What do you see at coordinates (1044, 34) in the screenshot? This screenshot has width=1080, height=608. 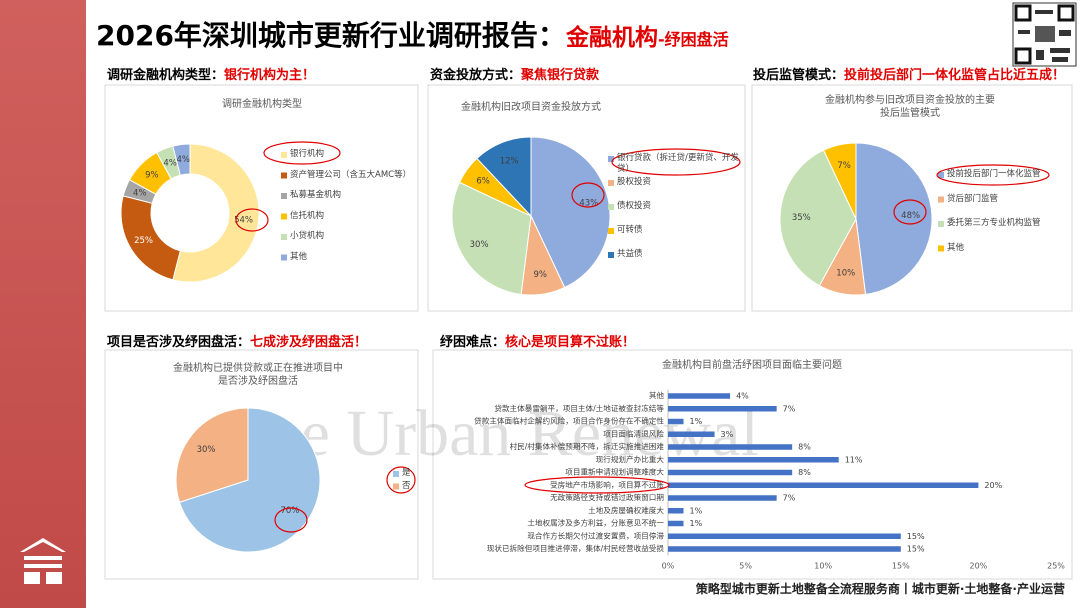 I see `qr-code` at bounding box center [1044, 34].